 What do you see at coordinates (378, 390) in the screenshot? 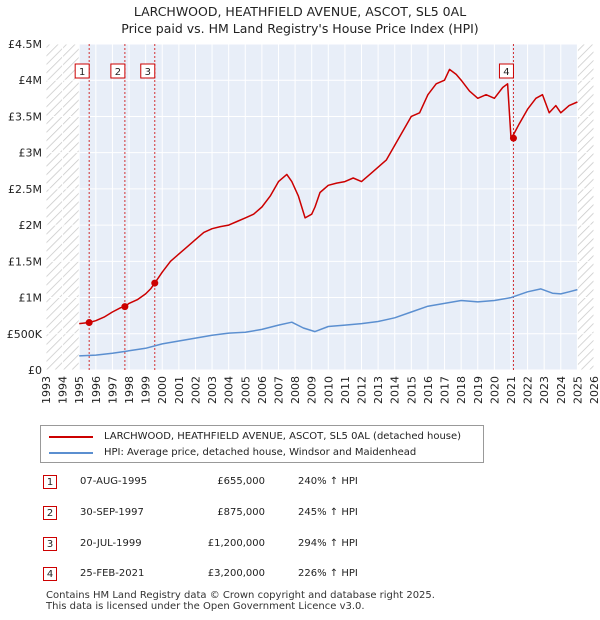
I see `x-tick-label: 2013` at bounding box center [378, 390].